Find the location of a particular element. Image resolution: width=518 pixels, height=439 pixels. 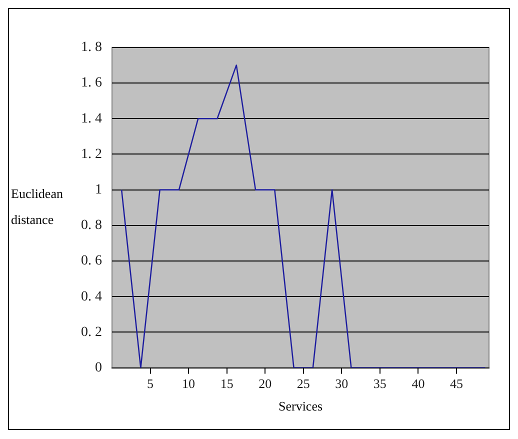

y-tick-label: 1 is located at coordinates (98, 190).